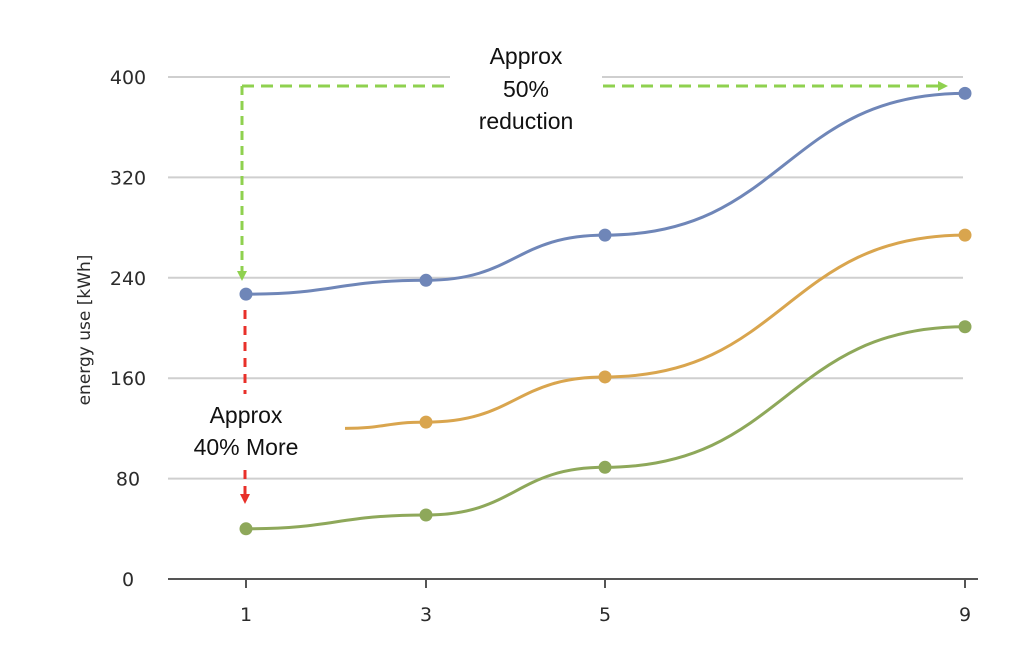 Image resolution: width=1024 pixels, height=657 pixels. I want to click on y-tick-label: 160, so click(128, 379).